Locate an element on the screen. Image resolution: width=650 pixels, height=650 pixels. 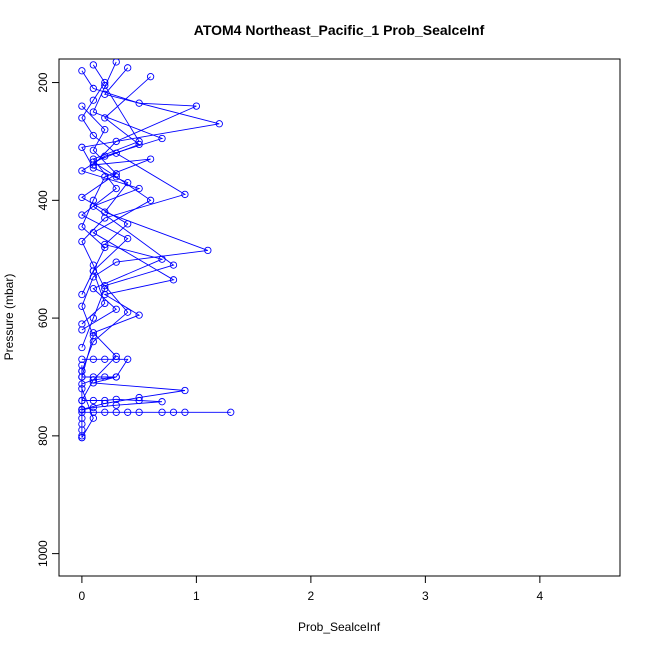
x-tick-label: 4 is located at coordinates (540, 596).